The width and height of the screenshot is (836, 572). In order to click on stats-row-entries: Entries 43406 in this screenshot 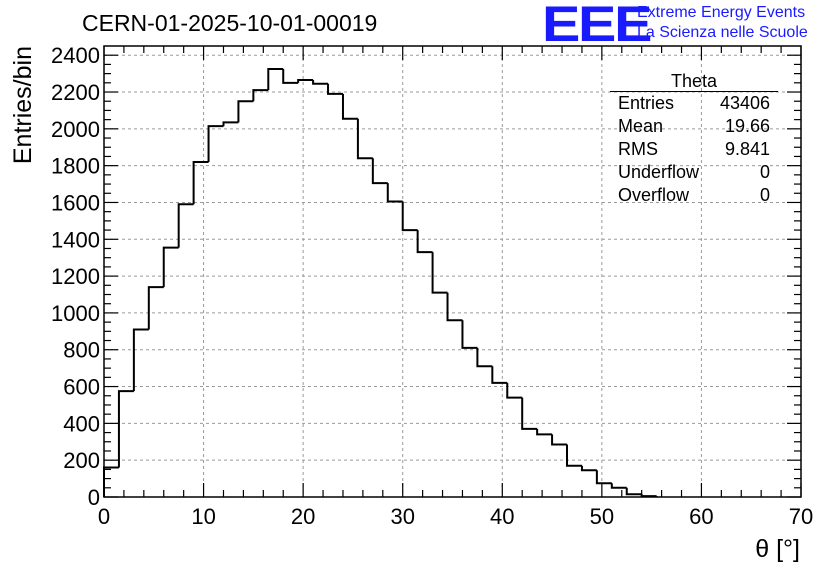, I will do `click(694, 103)`.